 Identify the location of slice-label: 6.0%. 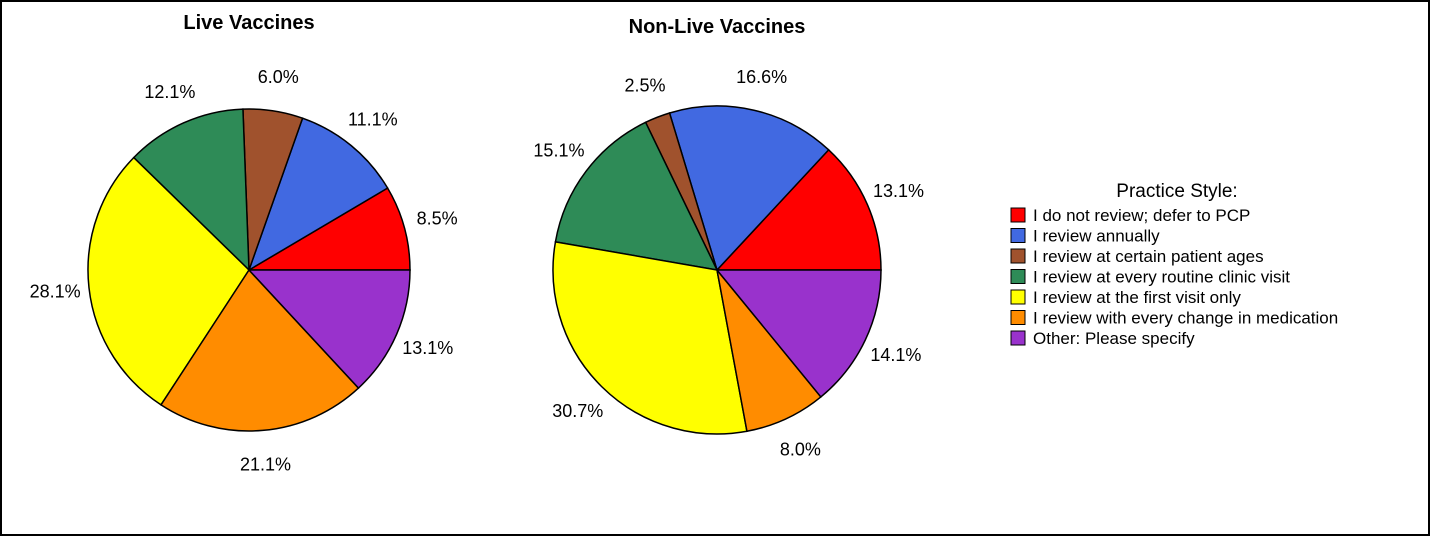
(278, 77).